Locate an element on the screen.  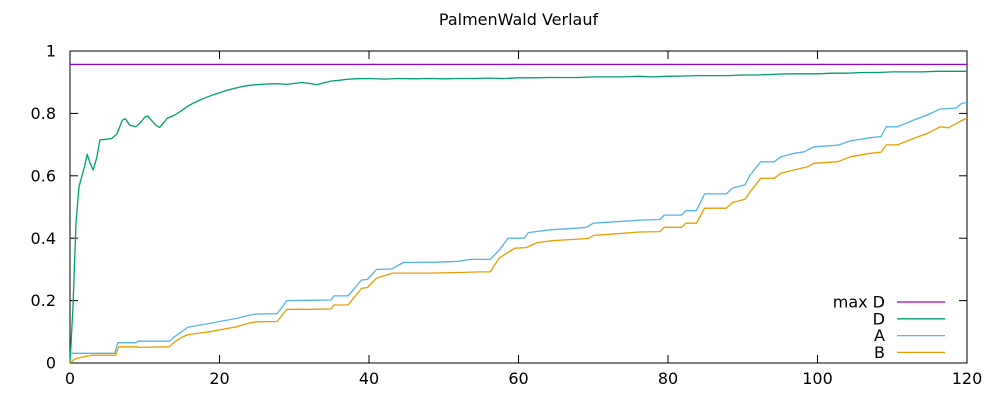
x-tick-label: 0 is located at coordinates (70, 378).